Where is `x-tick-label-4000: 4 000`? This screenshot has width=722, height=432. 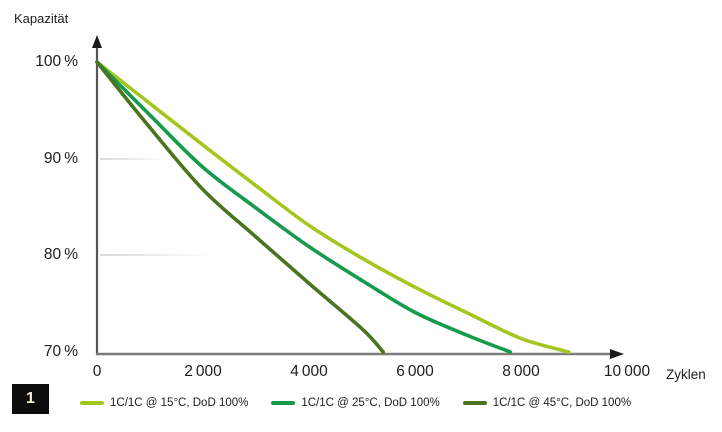 x-tick-label-4000: 4 000 is located at coordinates (309, 371).